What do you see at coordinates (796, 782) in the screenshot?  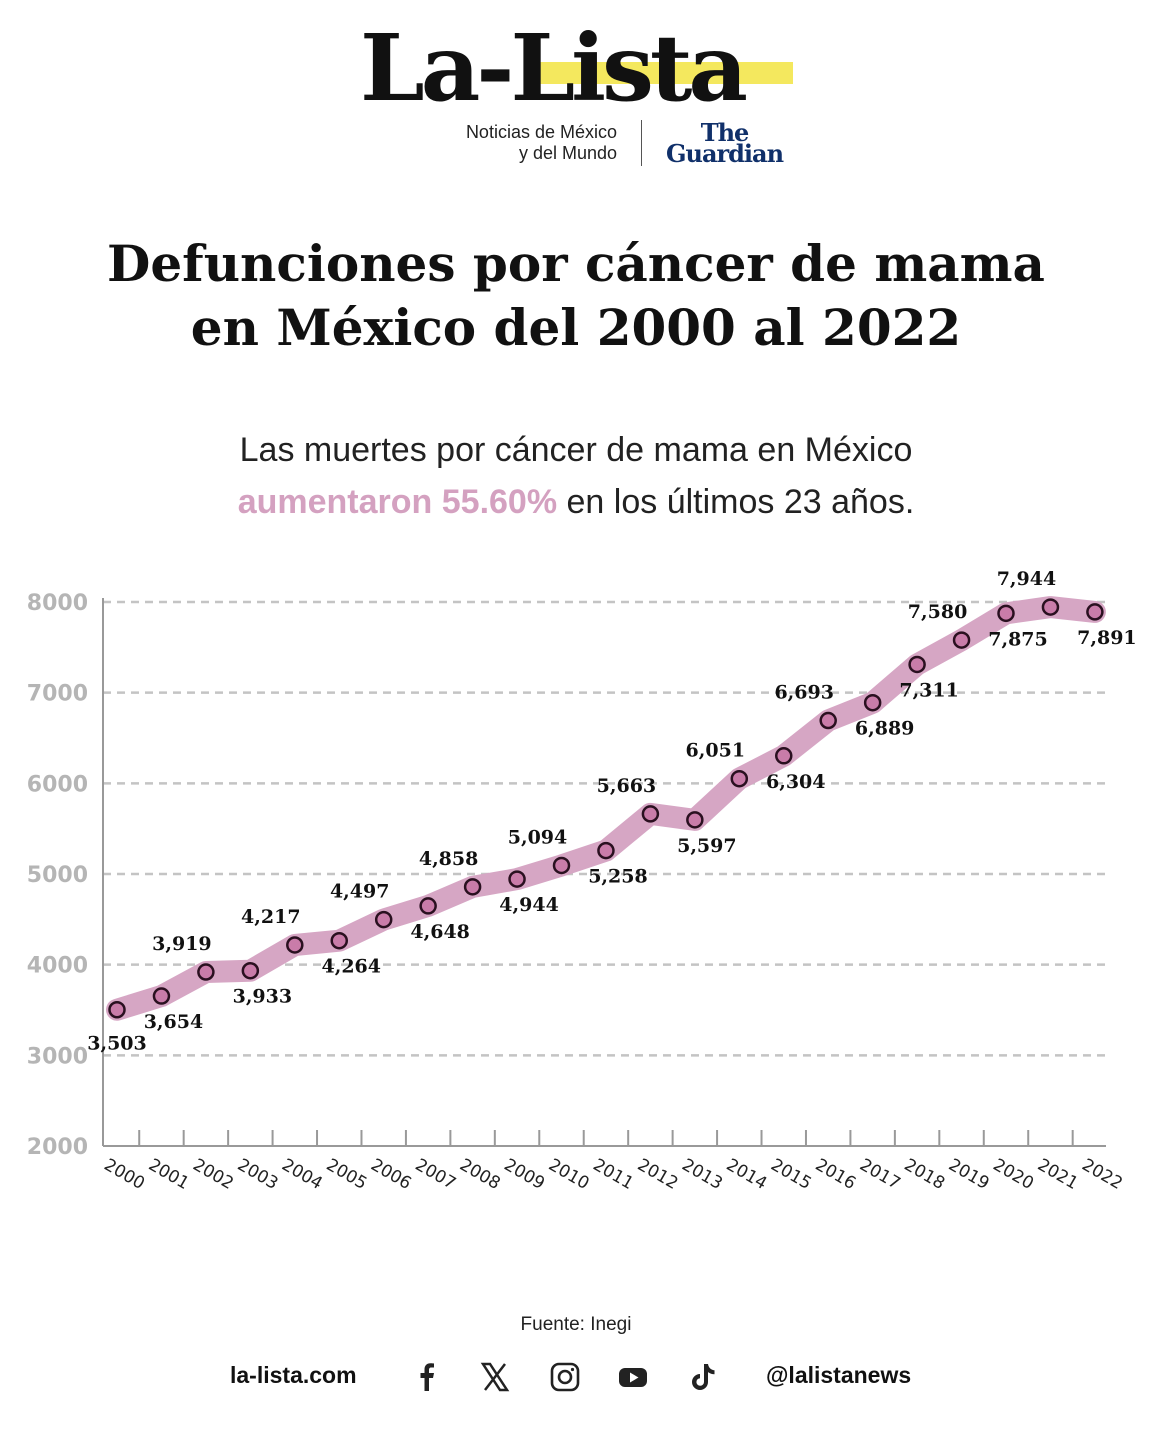 I see `data-label: 6,304` at bounding box center [796, 782].